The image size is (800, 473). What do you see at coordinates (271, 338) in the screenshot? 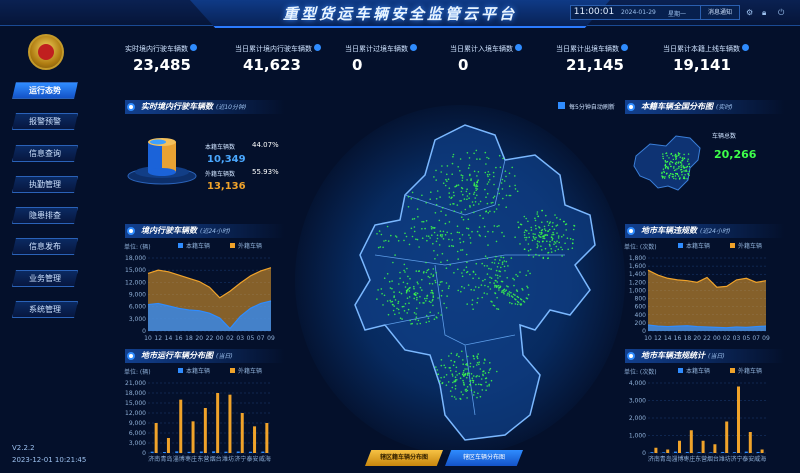
I see `x-tick-label: 09` at bounding box center [271, 338].